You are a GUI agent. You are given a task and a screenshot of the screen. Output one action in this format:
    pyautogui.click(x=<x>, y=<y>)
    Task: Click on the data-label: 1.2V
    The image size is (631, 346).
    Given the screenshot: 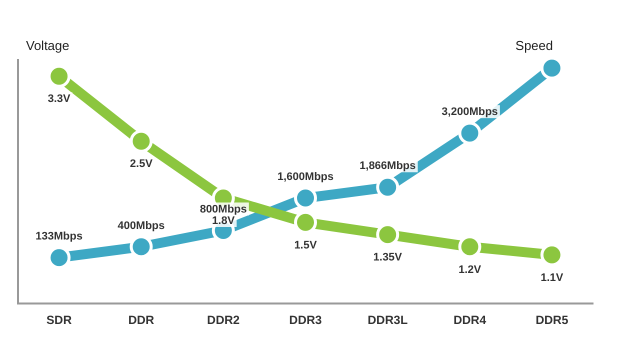 What is the action you would take?
    pyautogui.click(x=470, y=270)
    